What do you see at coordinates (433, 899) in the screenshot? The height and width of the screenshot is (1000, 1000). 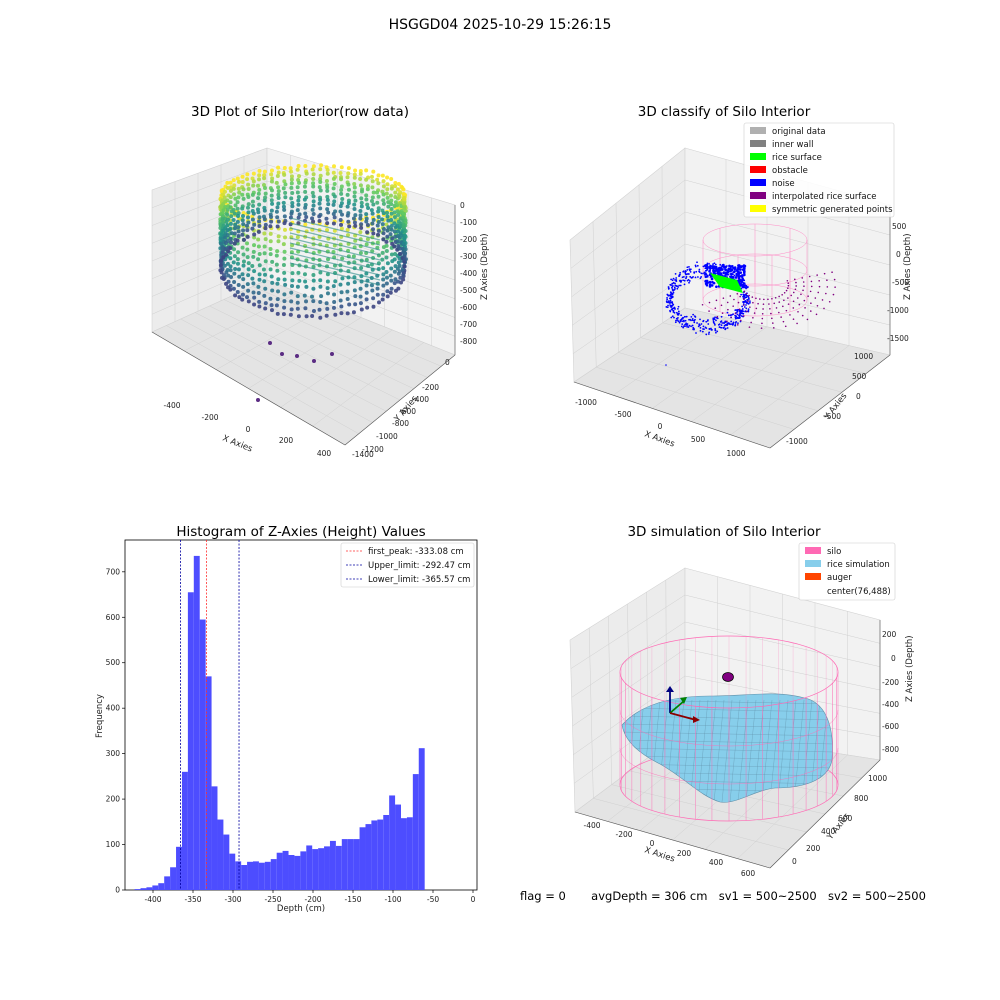 I see `hist-xtick-label: -50` at bounding box center [433, 899].